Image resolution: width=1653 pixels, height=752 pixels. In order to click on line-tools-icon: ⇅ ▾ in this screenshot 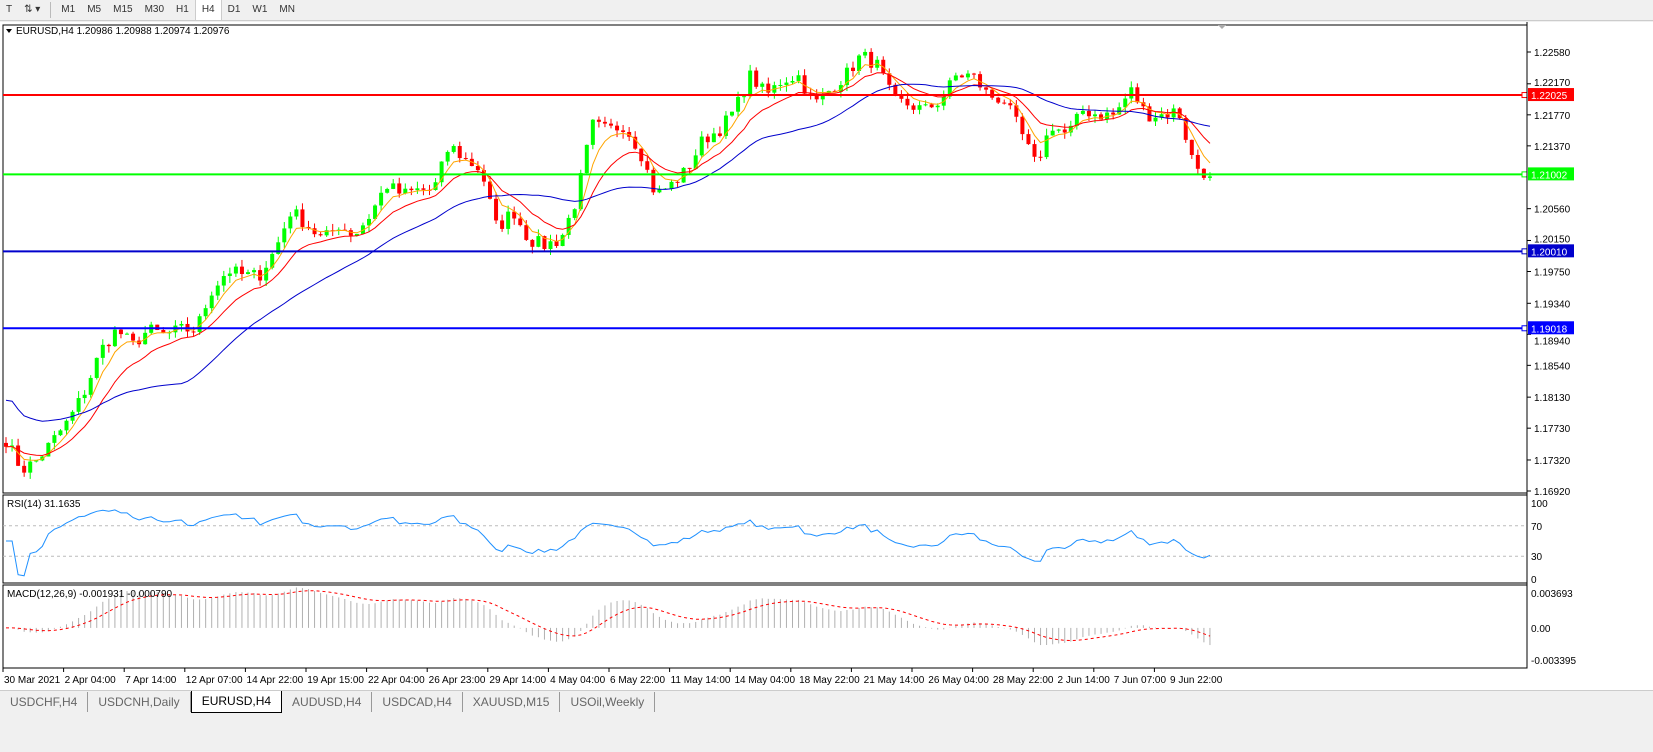, I will do `click(32, 9)`.